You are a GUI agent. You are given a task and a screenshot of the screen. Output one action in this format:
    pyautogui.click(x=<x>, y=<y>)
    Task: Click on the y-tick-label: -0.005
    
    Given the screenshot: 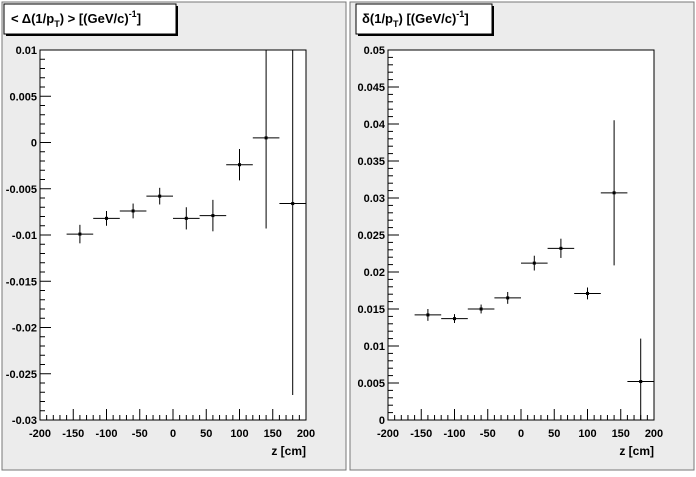 What is the action you would take?
    pyautogui.click(x=21, y=190)
    